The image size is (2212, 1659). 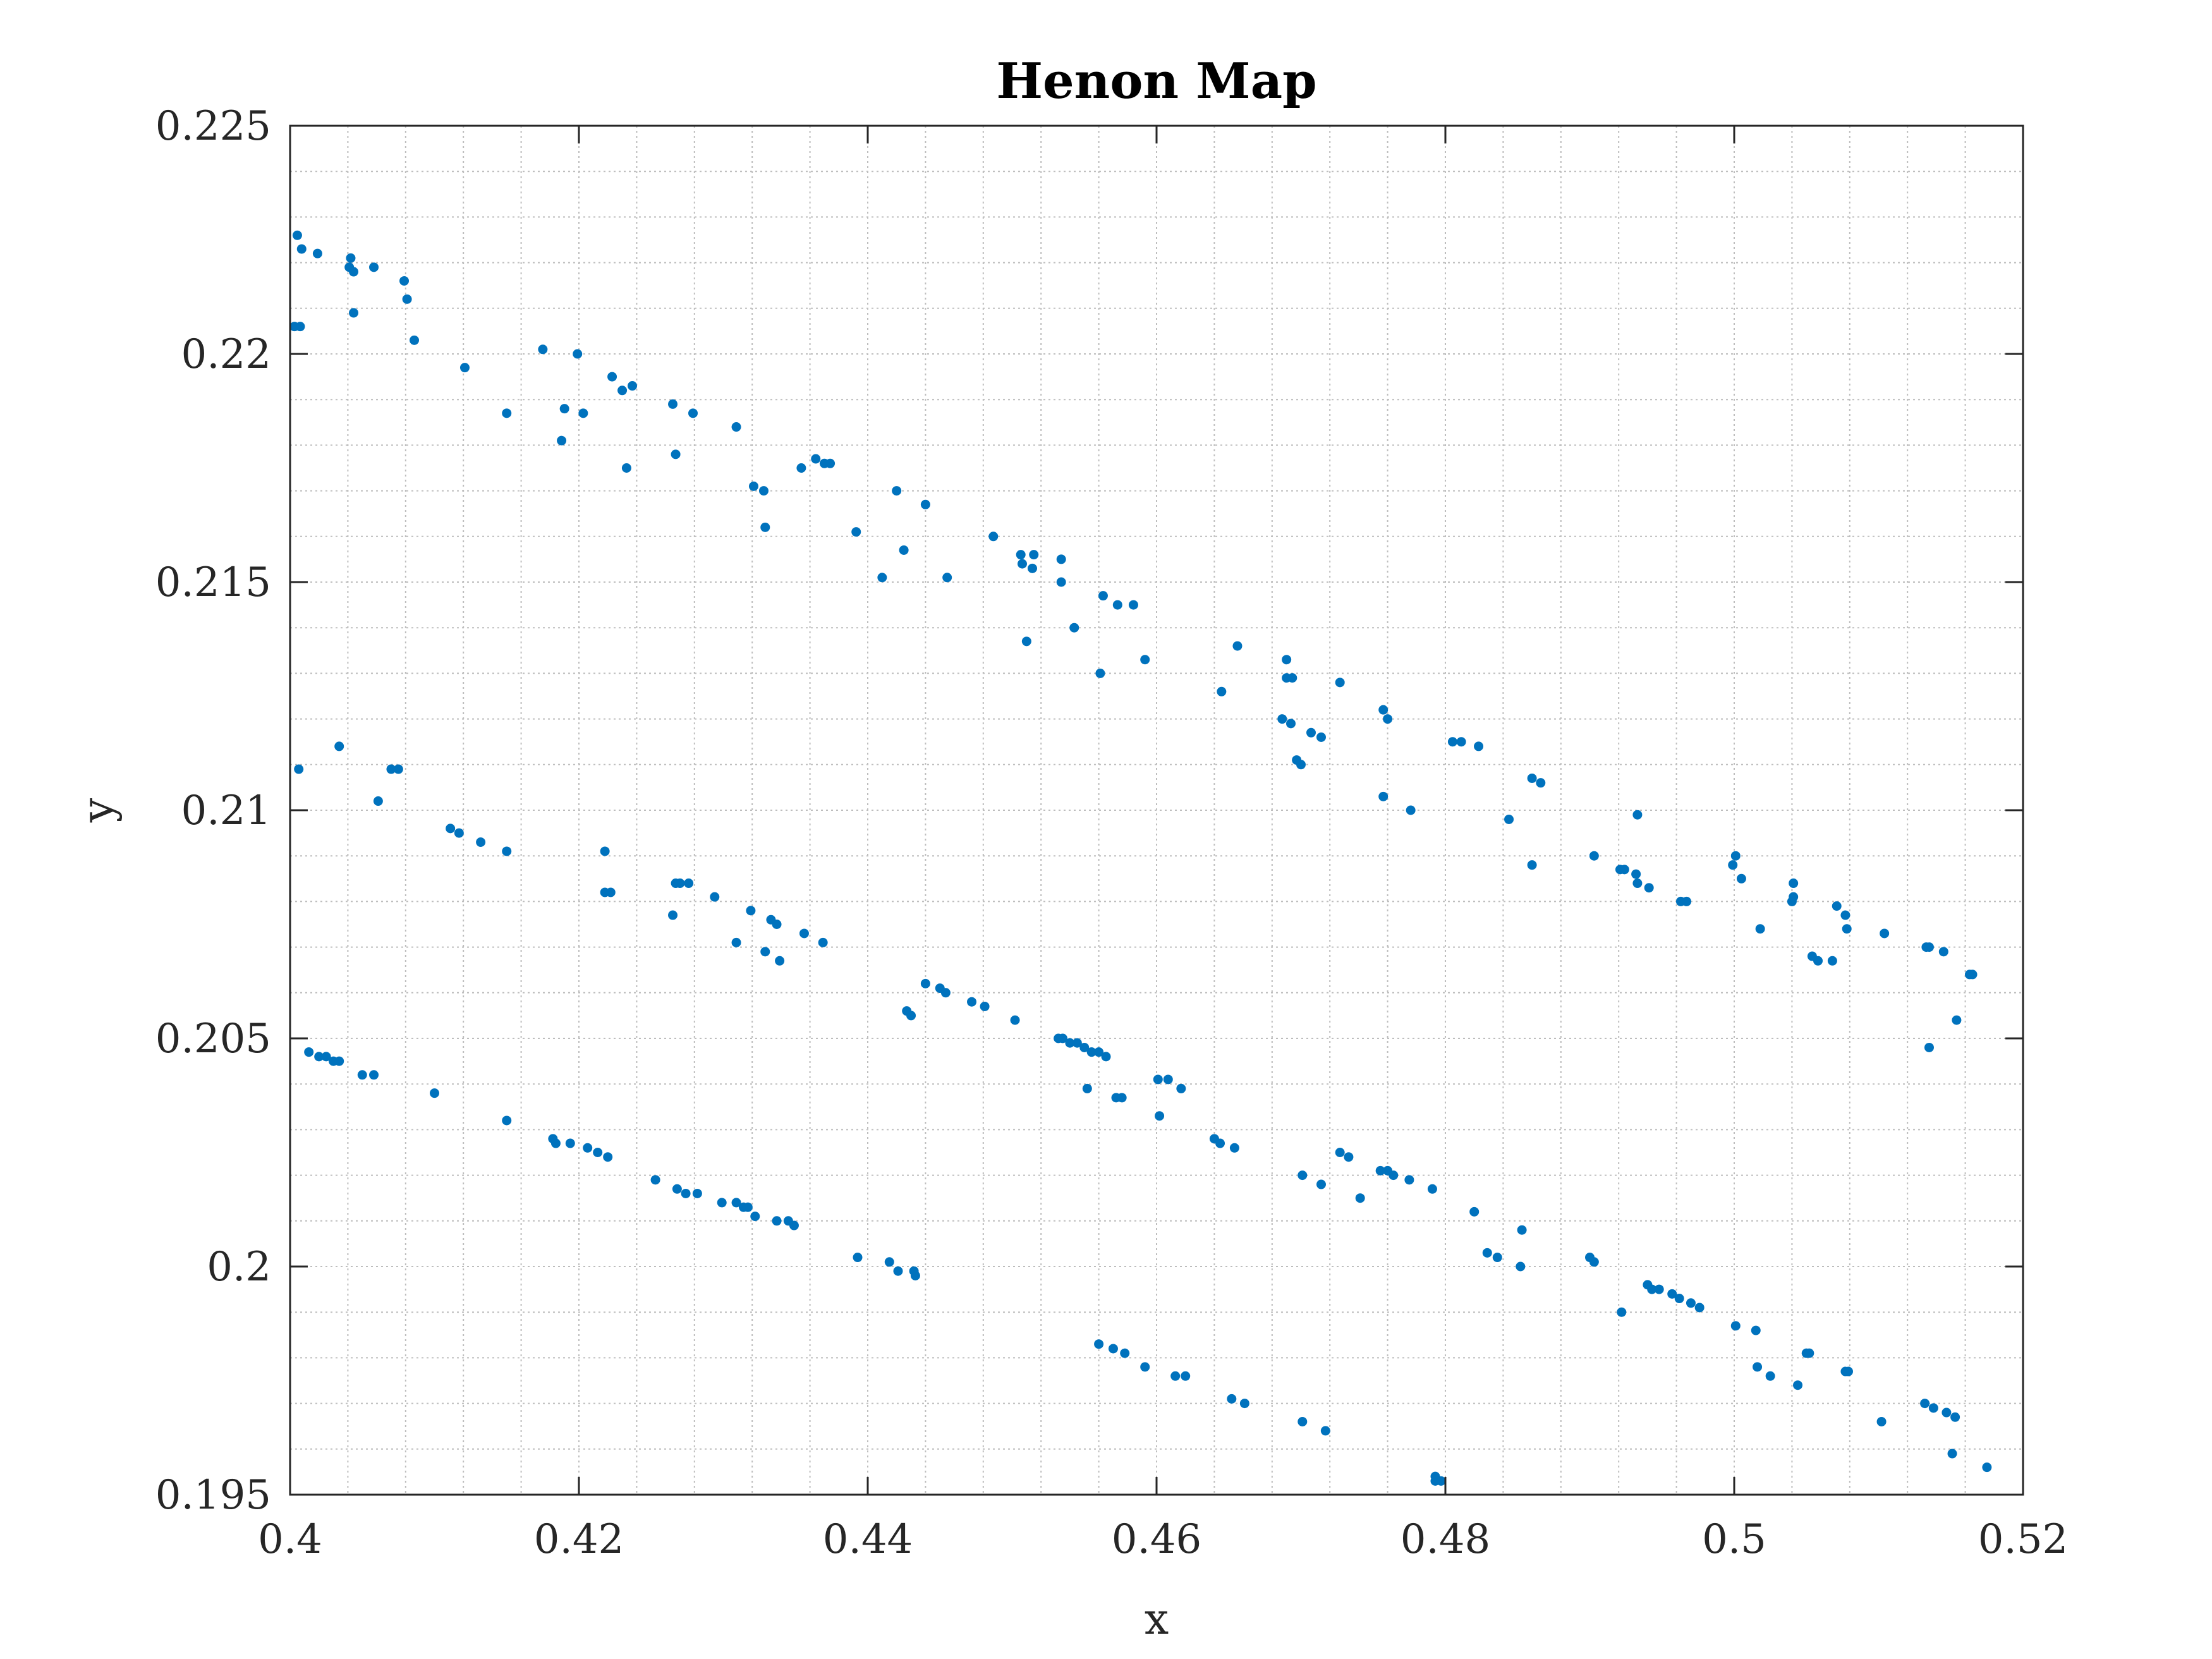 I want to click on y-tick-label: 0.205, so click(x=213, y=1039).